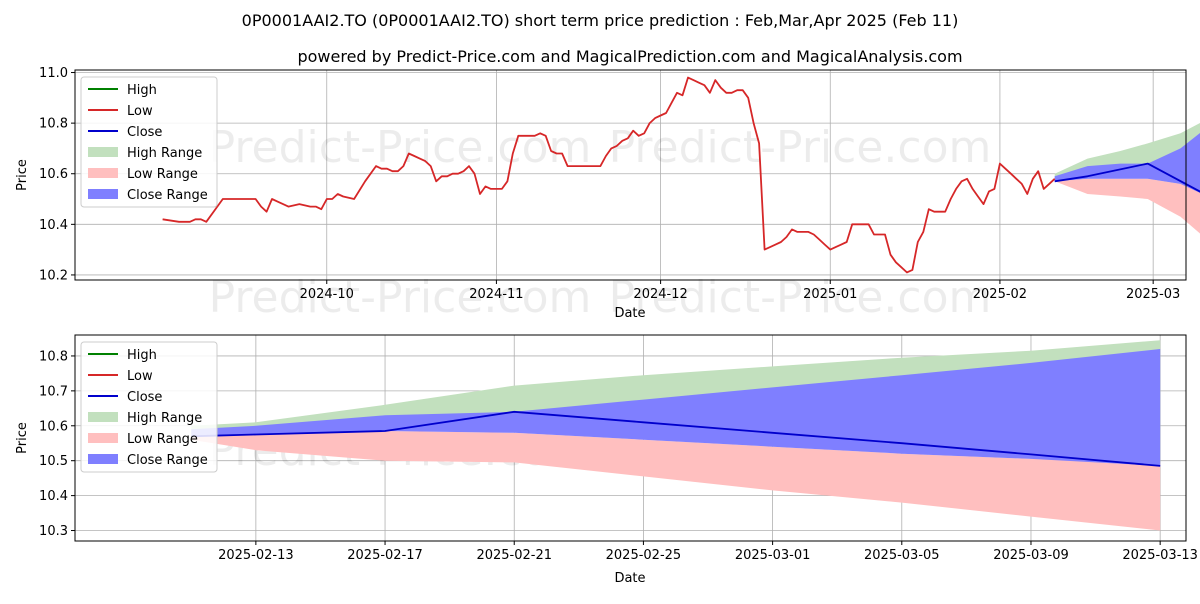  I want to click on x-tick-label: 2025-02-21, so click(514, 555).